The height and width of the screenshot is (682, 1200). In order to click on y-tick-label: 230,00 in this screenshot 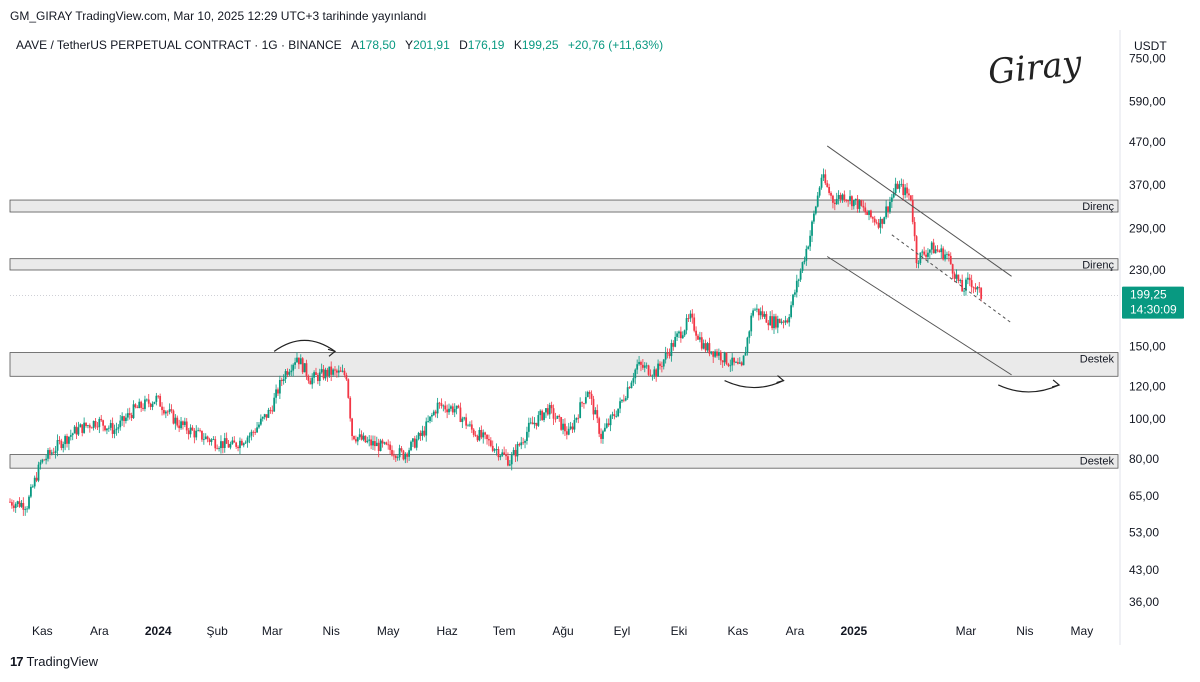, I will do `click(1147, 270)`.